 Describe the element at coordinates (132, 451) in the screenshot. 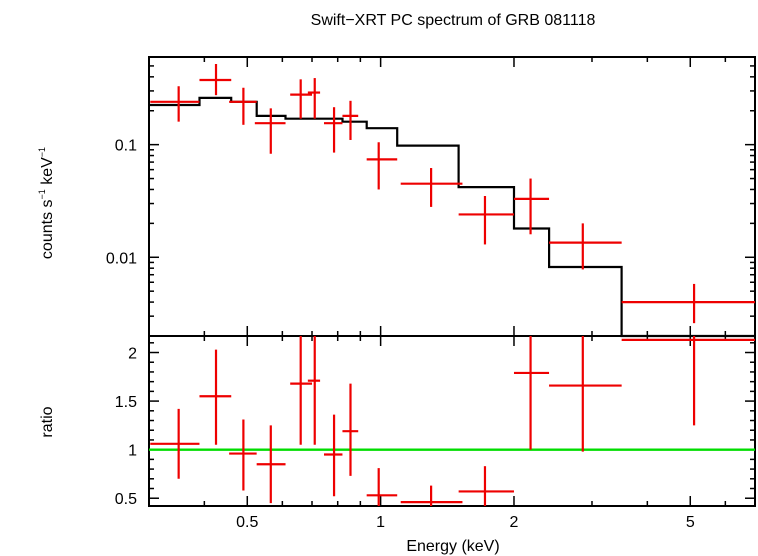

I see `y-tick-label: 1` at that location.